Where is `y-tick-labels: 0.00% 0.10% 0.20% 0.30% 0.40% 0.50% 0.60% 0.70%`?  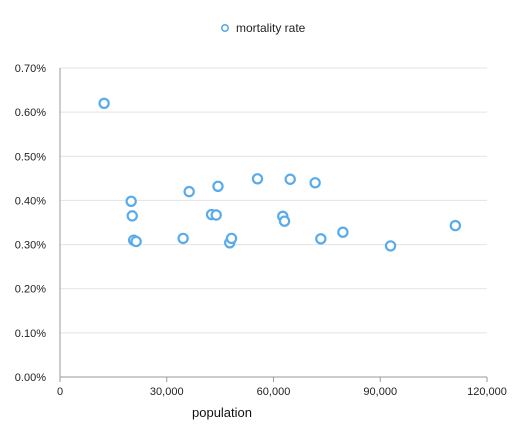
y-tick-labels: 0.00% 0.10% 0.20% 0.30% 0.40% 0.50% 0.60% 0.70% is located at coordinates (30, 223).